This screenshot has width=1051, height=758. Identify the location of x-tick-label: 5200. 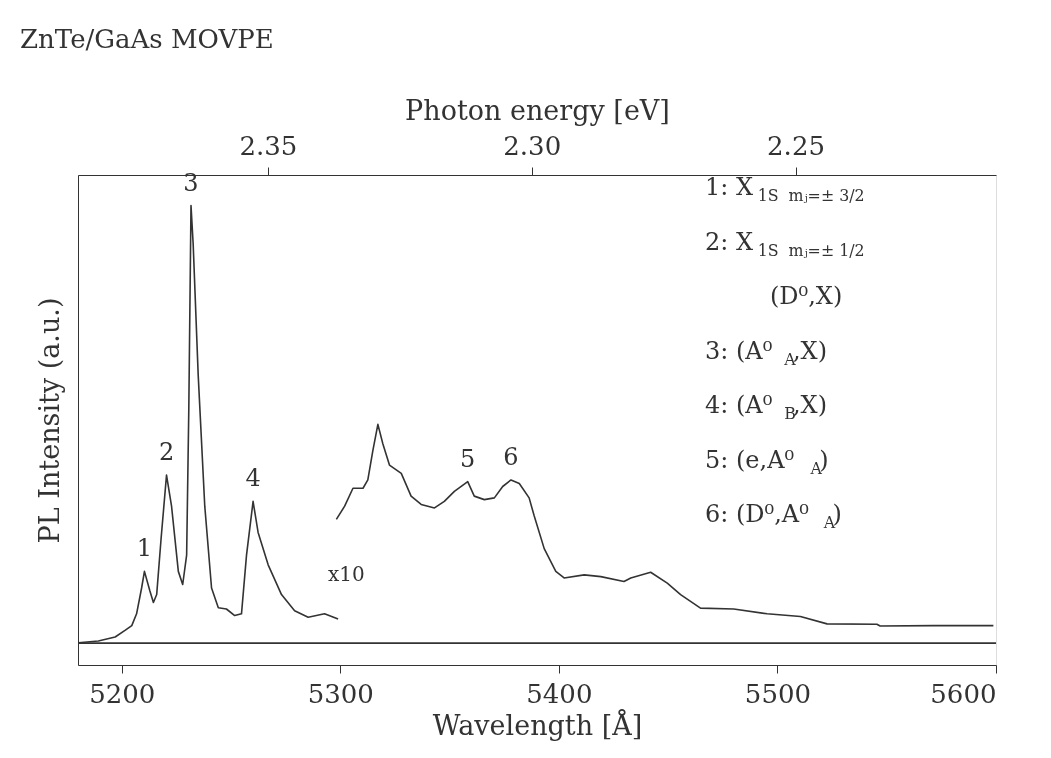
(122, 693).